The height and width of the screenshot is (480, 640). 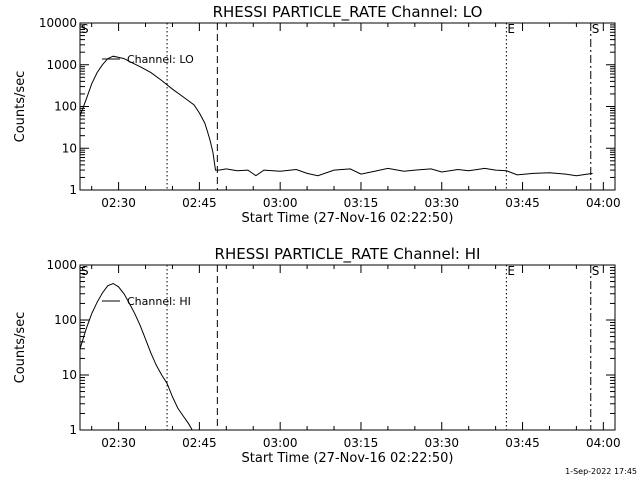 What do you see at coordinates (348, 254) in the screenshot?
I see `chart-title: RHESSI PARTICLE_RATE Channel: HI` at bounding box center [348, 254].